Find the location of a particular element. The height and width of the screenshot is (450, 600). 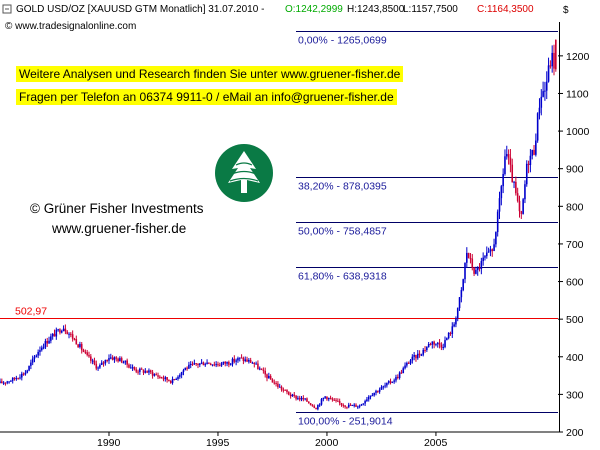

low-value: L:1157,7500 is located at coordinates (430, 9).